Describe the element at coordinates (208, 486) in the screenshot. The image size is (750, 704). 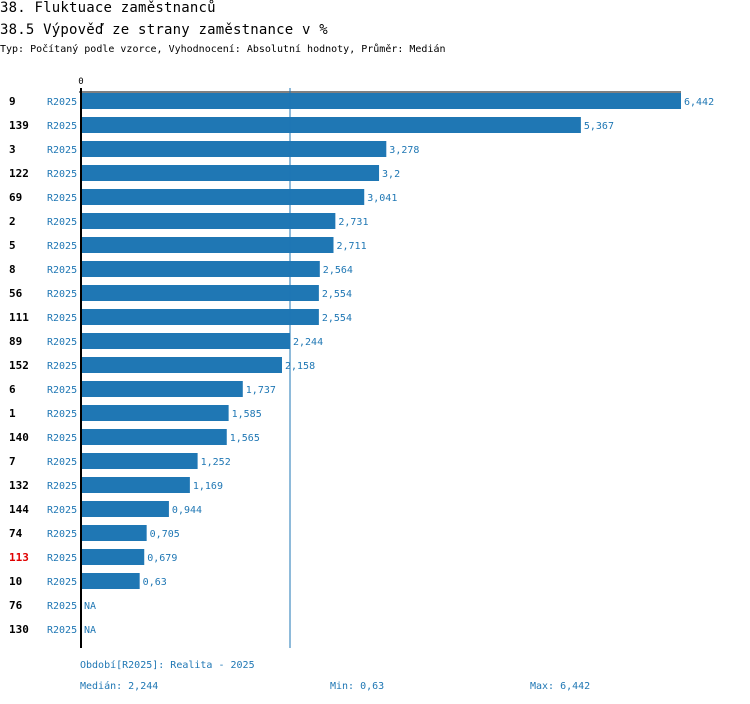
I see `bar-value-label: 1,169` at that location.